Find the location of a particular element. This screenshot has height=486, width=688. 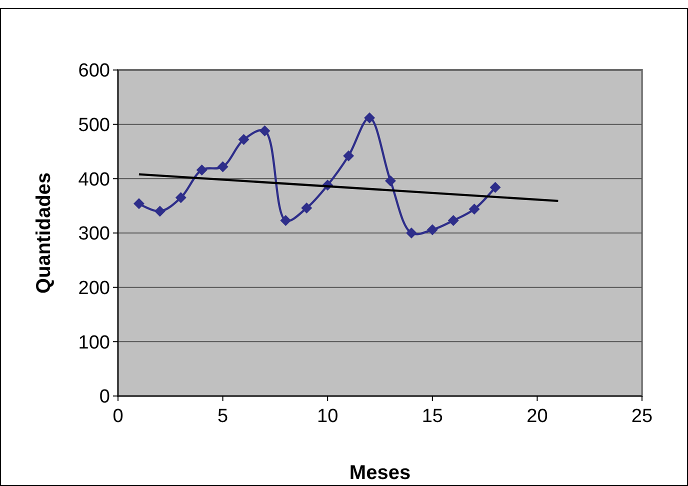

x-tick-label: 15 is located at coordinates (432, 416).